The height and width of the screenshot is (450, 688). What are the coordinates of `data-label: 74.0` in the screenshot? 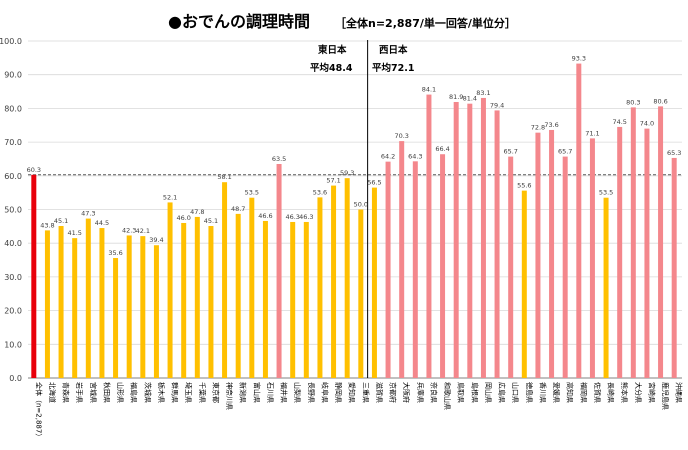 It's located at (647, 124).